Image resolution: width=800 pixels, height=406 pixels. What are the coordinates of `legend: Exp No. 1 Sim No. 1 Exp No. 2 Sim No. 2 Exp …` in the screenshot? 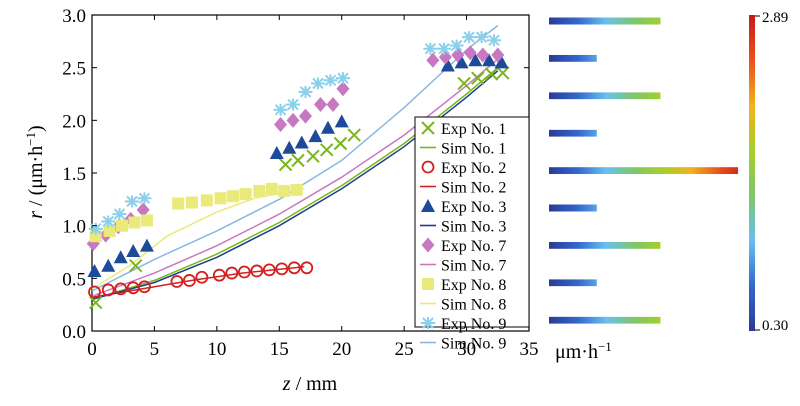 It's located at (472, 234).